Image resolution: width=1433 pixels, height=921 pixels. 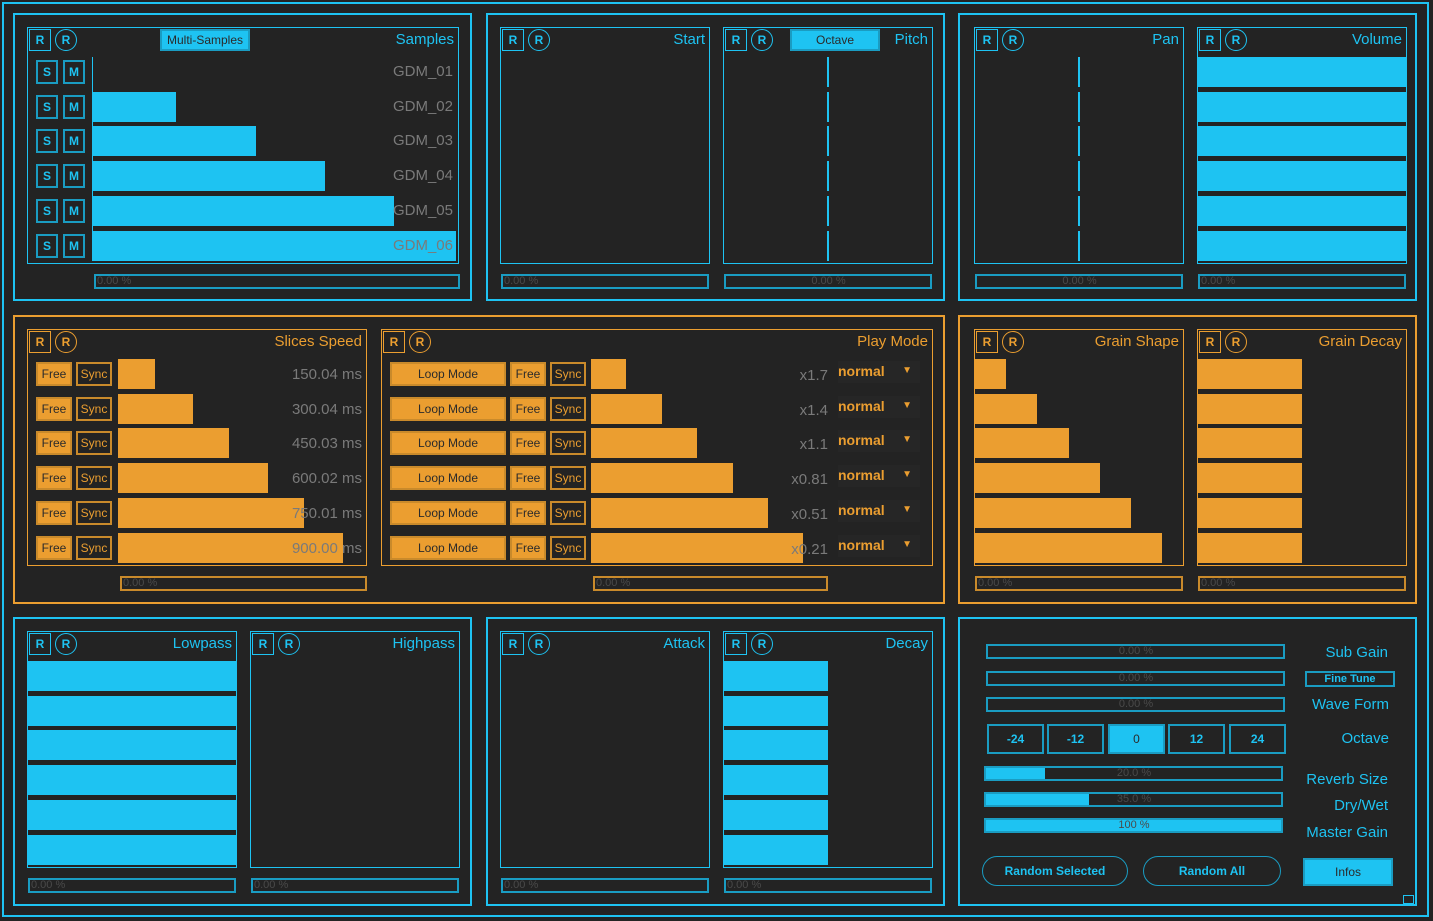 I want to click on pitch-random-amount: 0.00 %, so click(x=828, y=281).